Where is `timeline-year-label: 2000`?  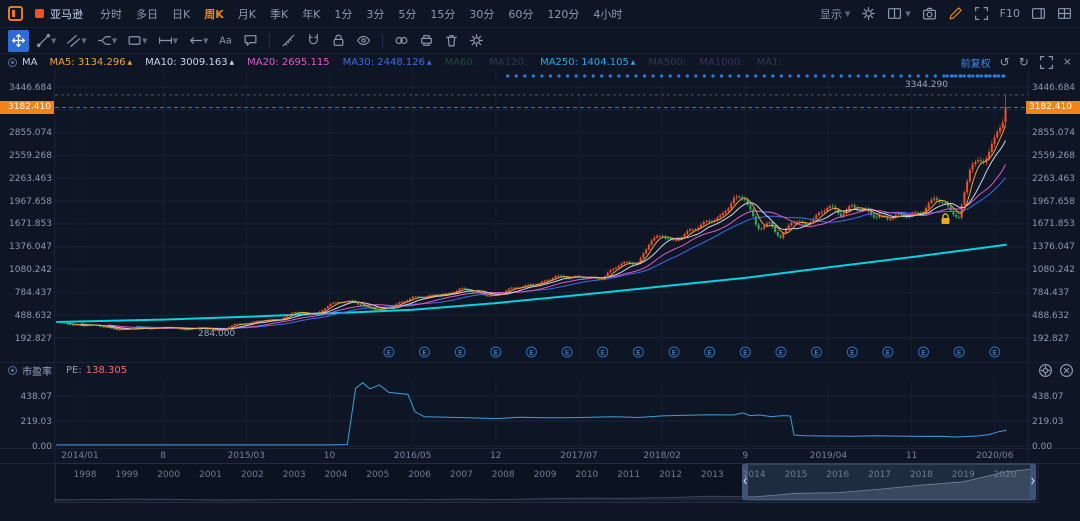
timeline-year-label: 2000 is located at coordinates (169, 475).